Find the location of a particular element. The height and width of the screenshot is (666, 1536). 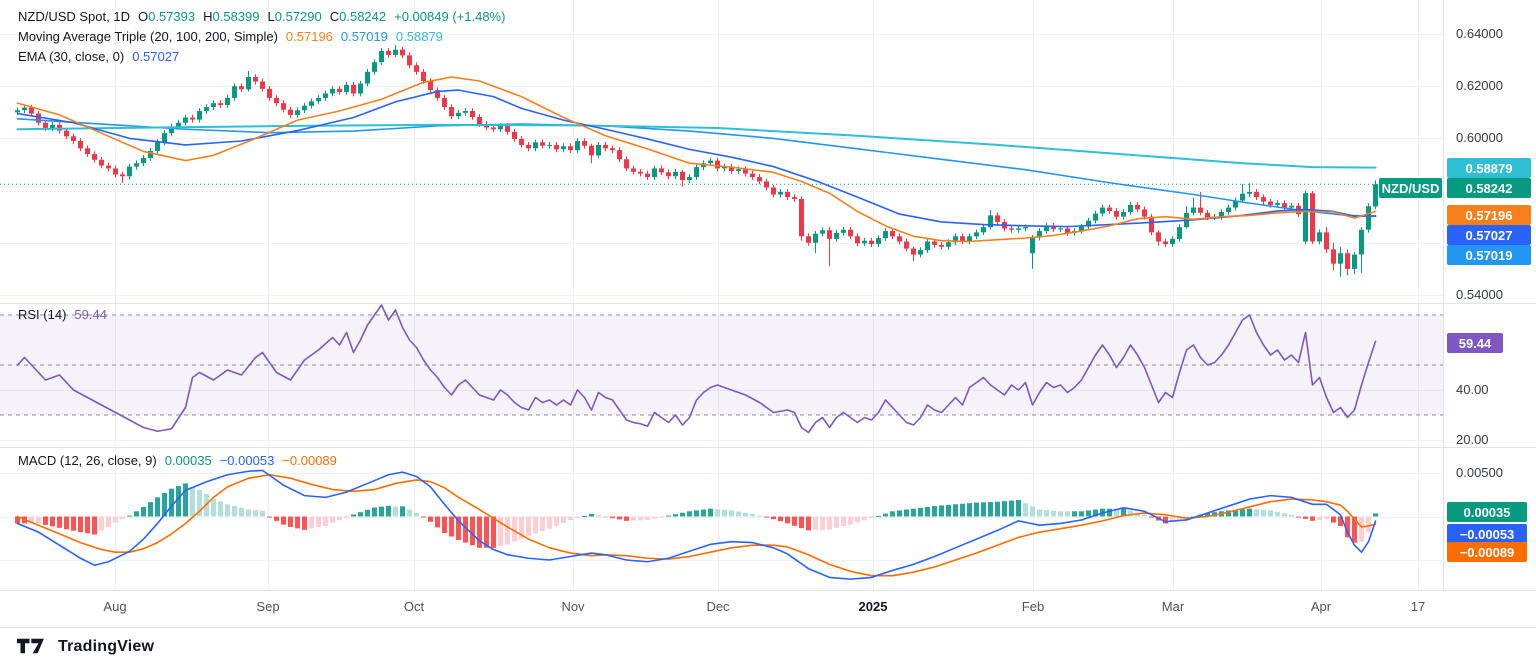

rsi-legend-row: RSI (14) 59.44 is located at coordinates (62, 314).